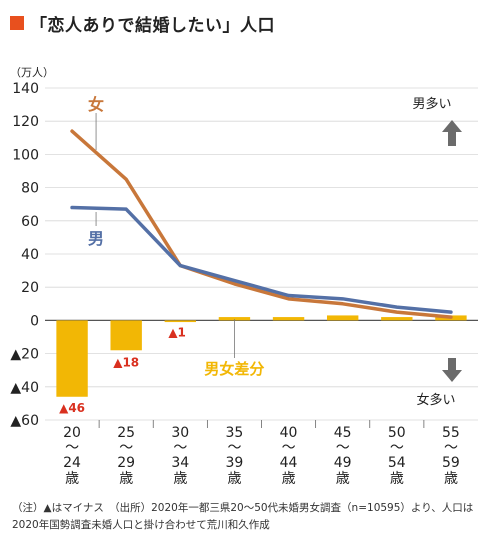  What do you see at coordinates (96, 104) in the screenshot?
I see `female-series-label: 女` at bounding box center [96, 104].